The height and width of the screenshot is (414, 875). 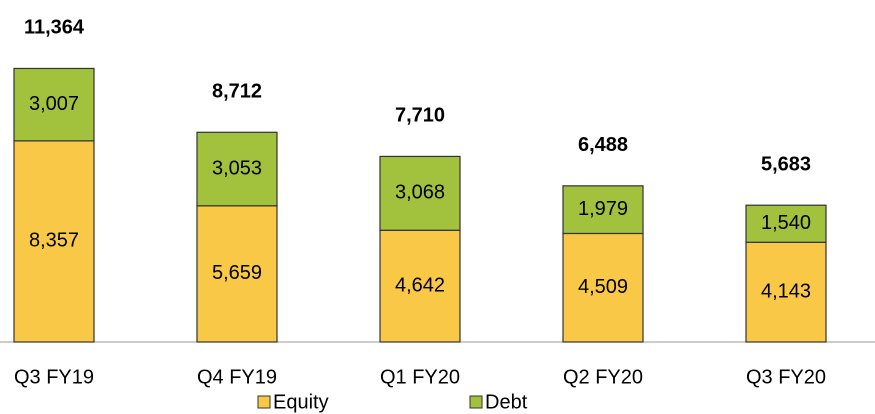 I want to click on value-label: 1,979, so click(x=603, y=209).